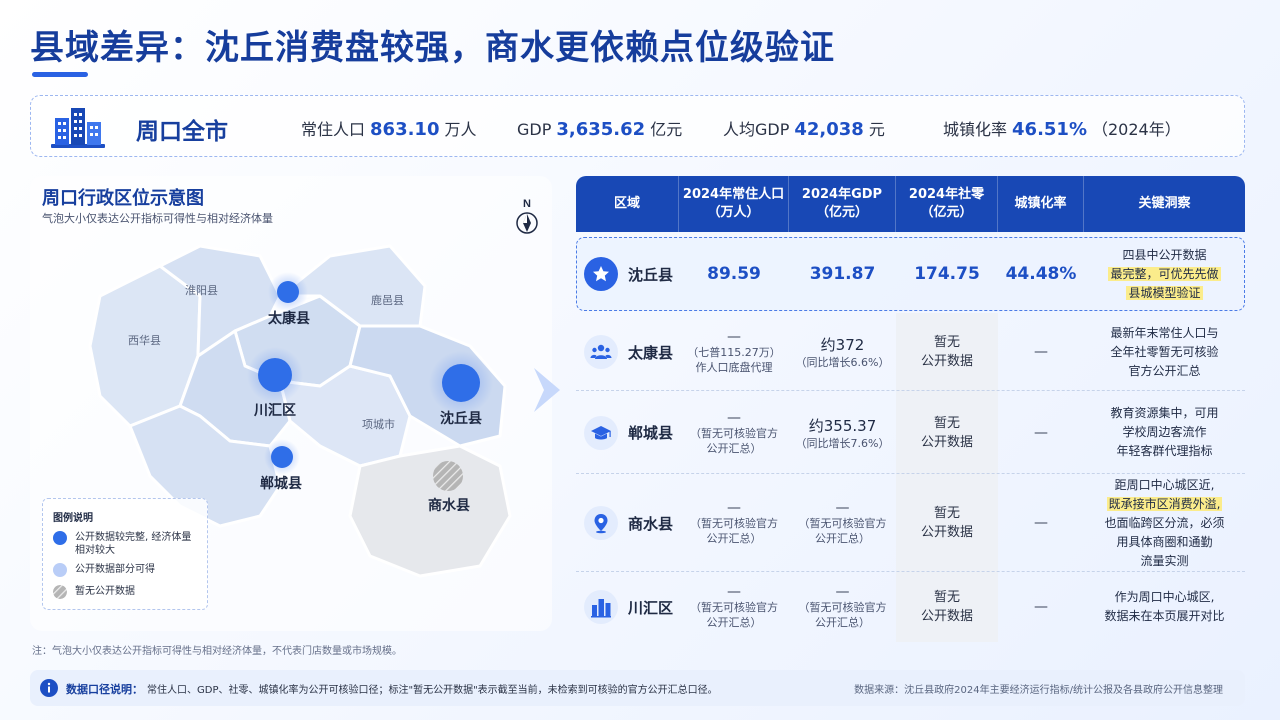 This screenshot has width=1280, height=720. Describe the element at coordinates (601, 274) in the screenshot. I see `star-icon` at that location.